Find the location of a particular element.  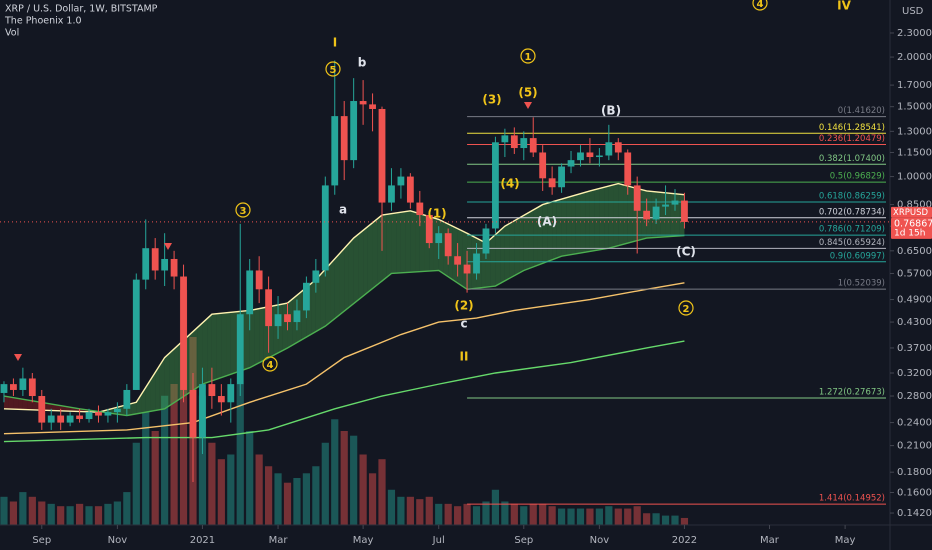

indicator-line is located at coordinates (344, 391).